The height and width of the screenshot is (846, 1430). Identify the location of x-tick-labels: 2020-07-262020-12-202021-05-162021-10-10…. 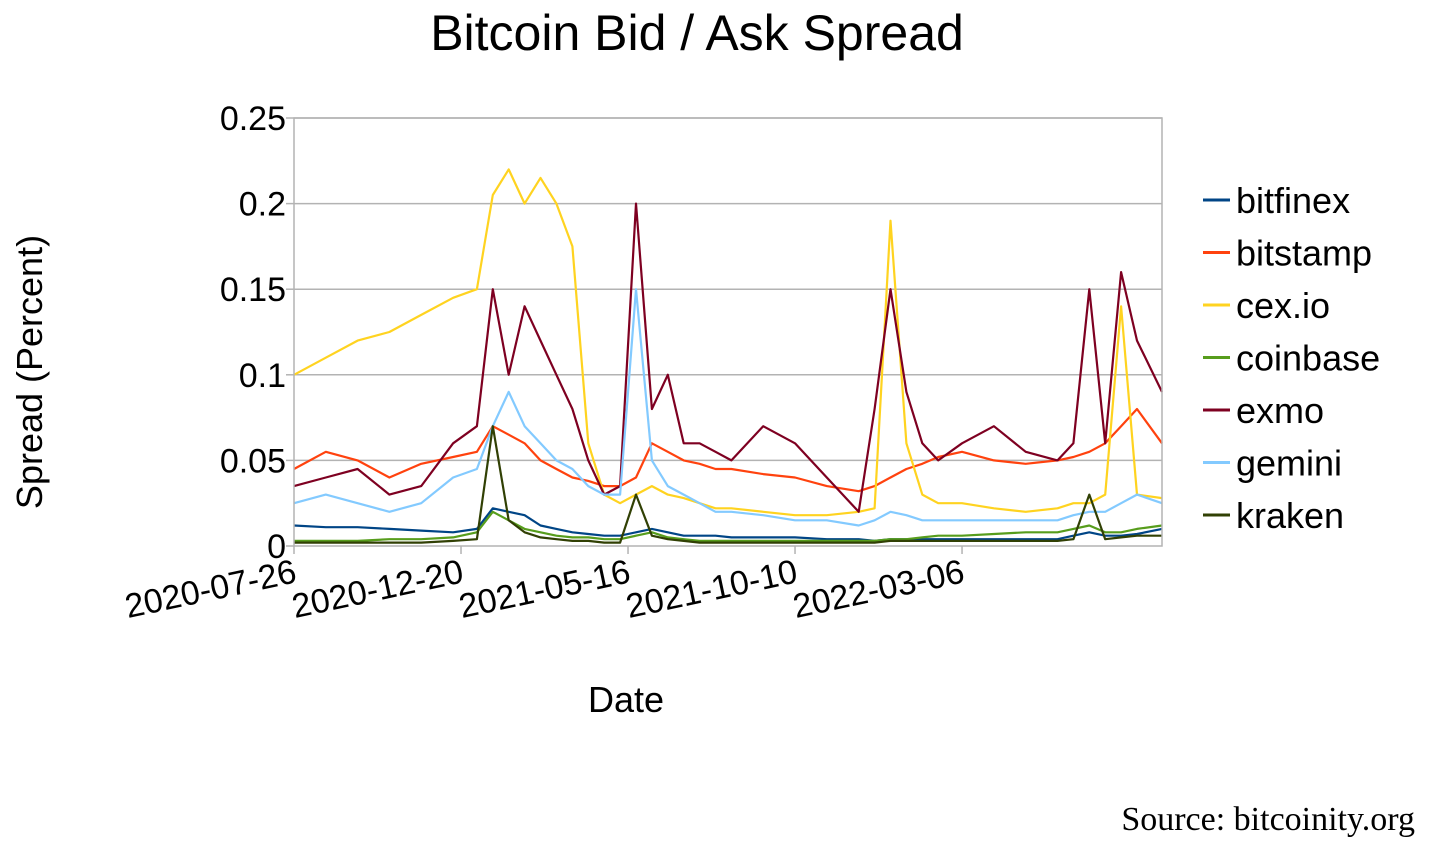
(545, 589).